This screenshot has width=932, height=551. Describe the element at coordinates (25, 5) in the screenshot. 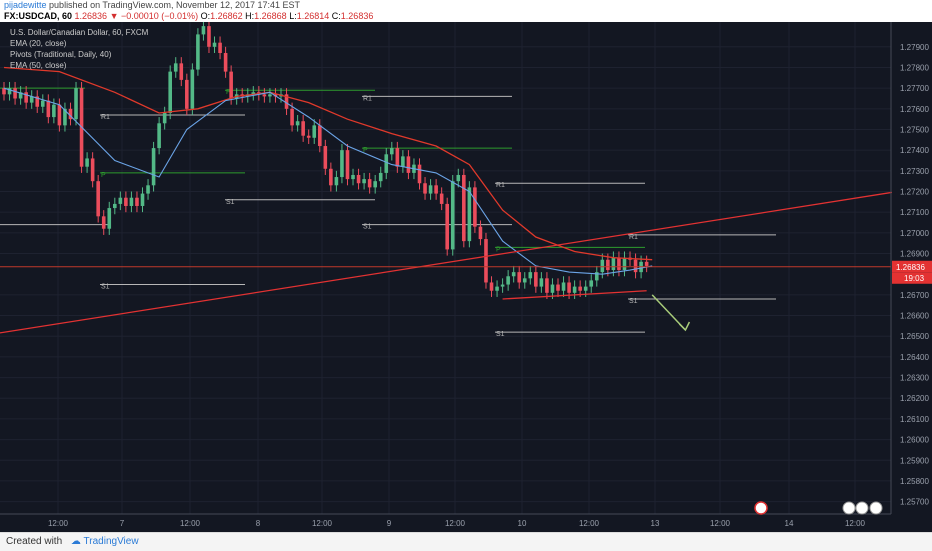

I see `author-name: pijadewitte` at that location.